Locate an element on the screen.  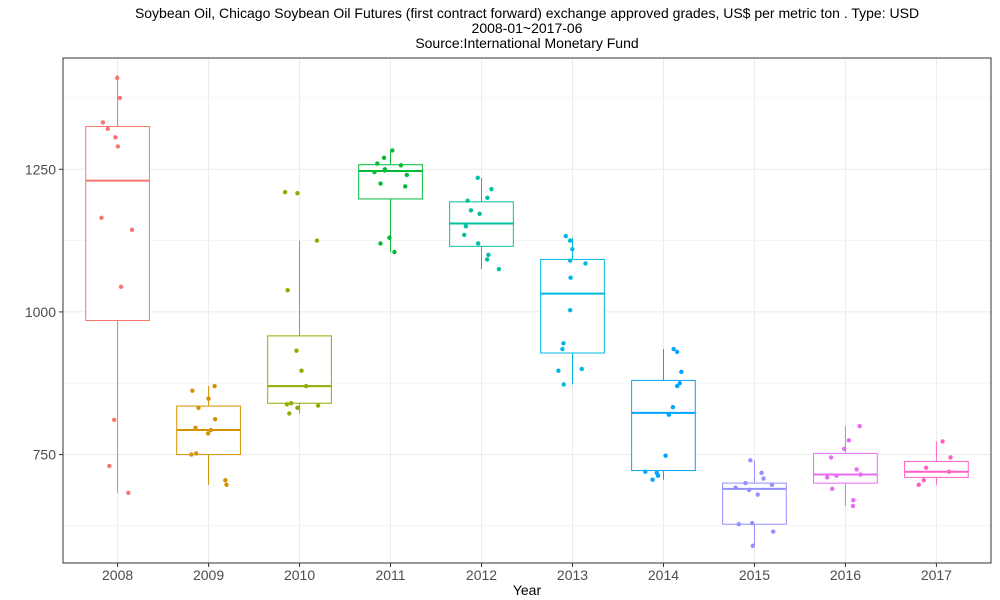
boxplot-2017 is located at coordinates (936, 463).